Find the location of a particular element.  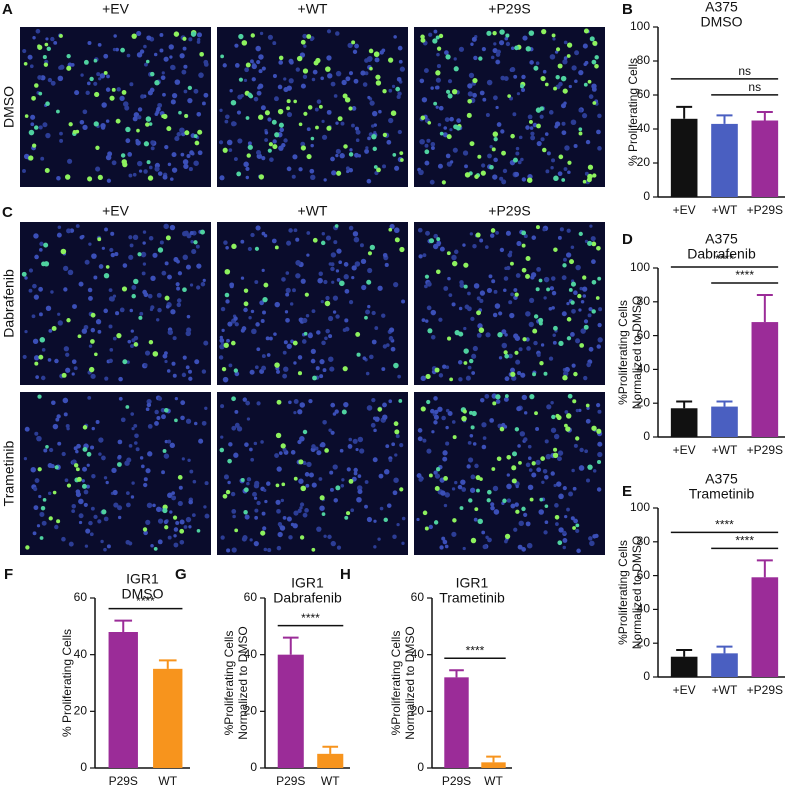

y-tick-label: 60 is located at coordinates (251, 597).